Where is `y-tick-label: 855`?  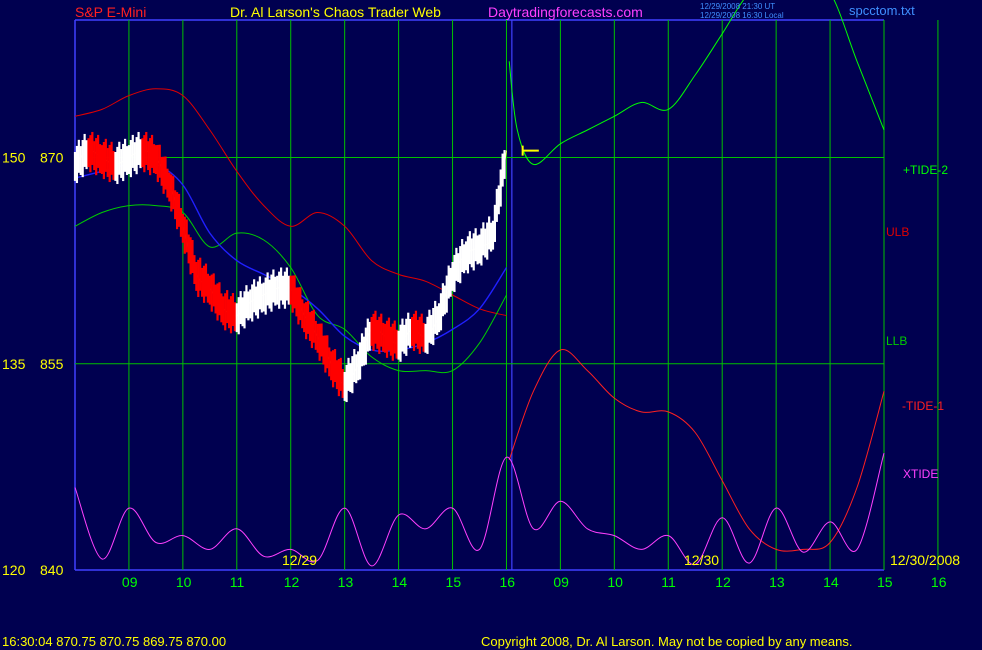 y-tick-label: 855 is located at coordinates (52, 364).